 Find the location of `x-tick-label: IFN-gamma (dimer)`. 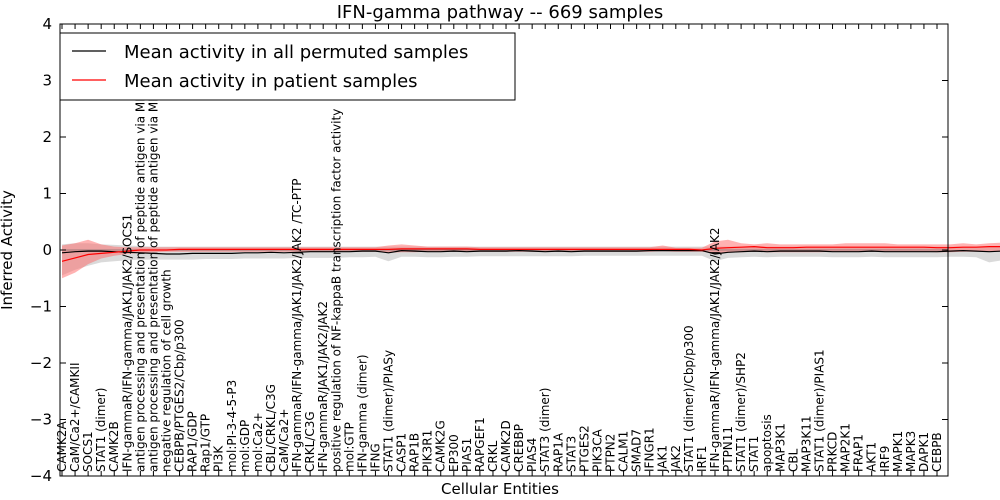

x-tick-label: IFN-gamma (dimer) is located at coordinates (362, 413).